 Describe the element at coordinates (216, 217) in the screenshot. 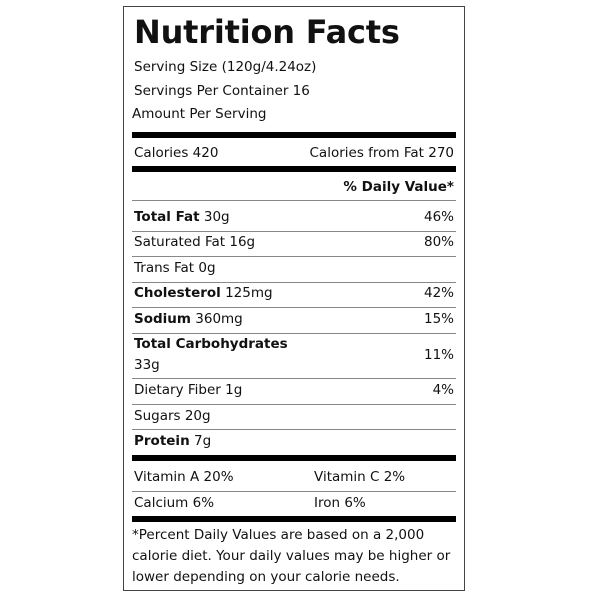

I see `nutrient-amount: 30g` at that location.